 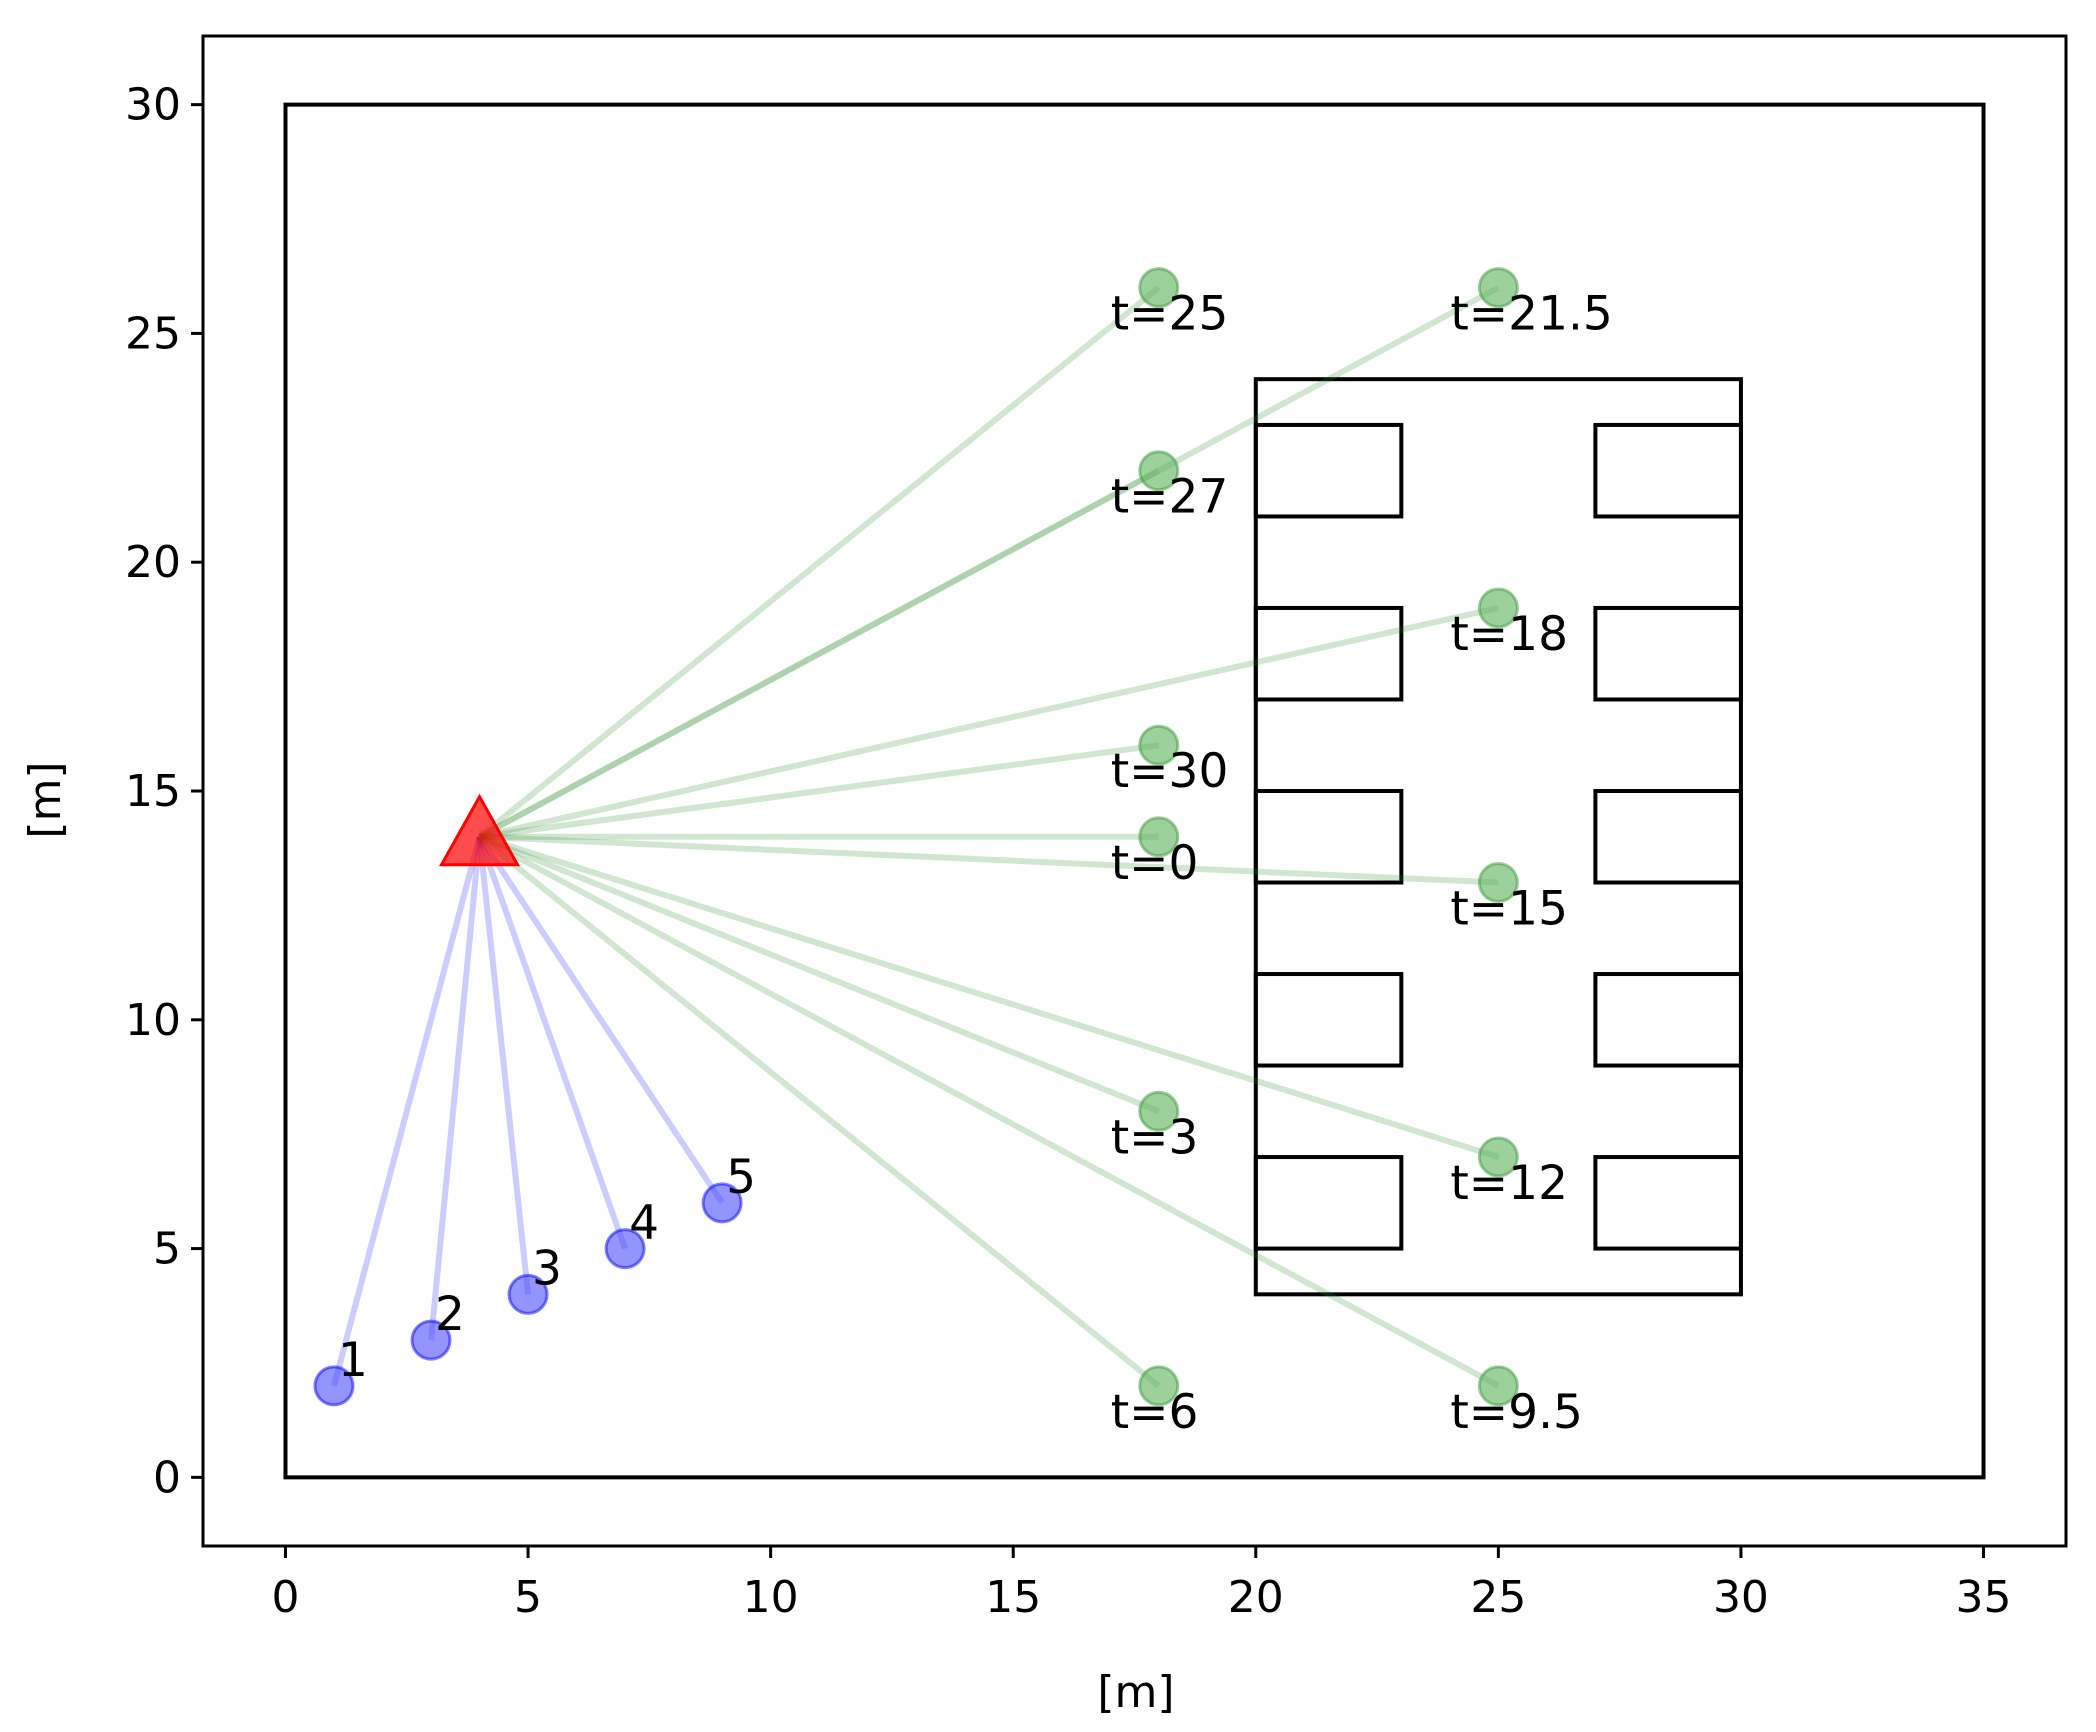 What do you see at coordinates (1984, 1597) in the screenshot?
I see `x-tick-label-35: 35` at bounding box center [1984, 1597].